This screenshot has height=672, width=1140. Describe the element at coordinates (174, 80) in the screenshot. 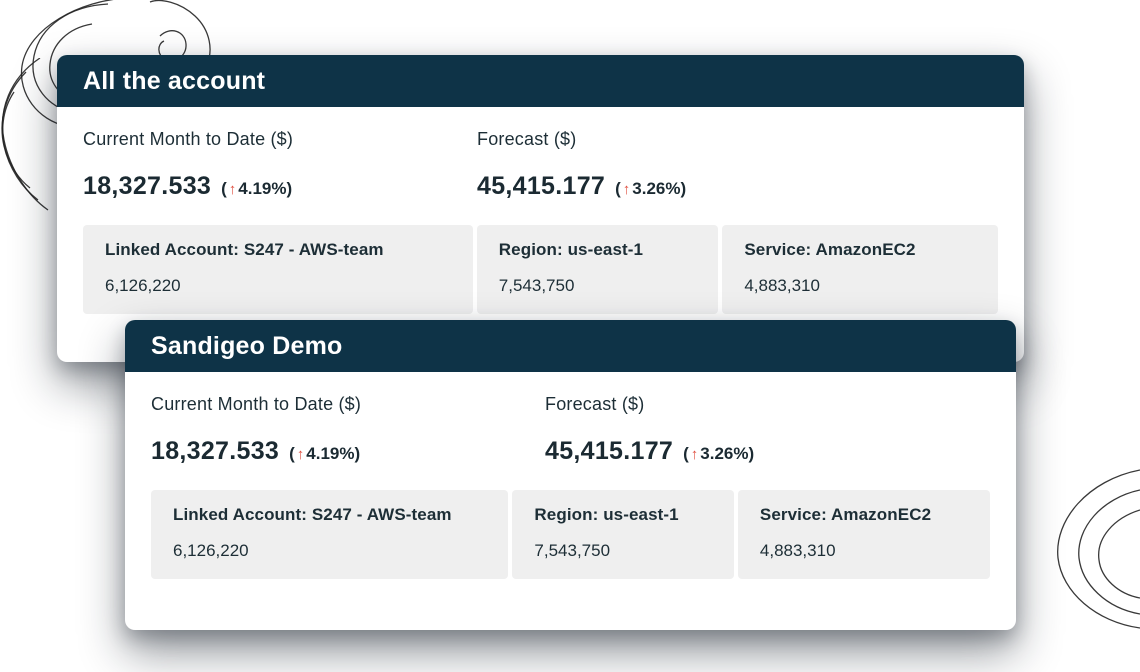

I see `card-title: All the account` at that location.